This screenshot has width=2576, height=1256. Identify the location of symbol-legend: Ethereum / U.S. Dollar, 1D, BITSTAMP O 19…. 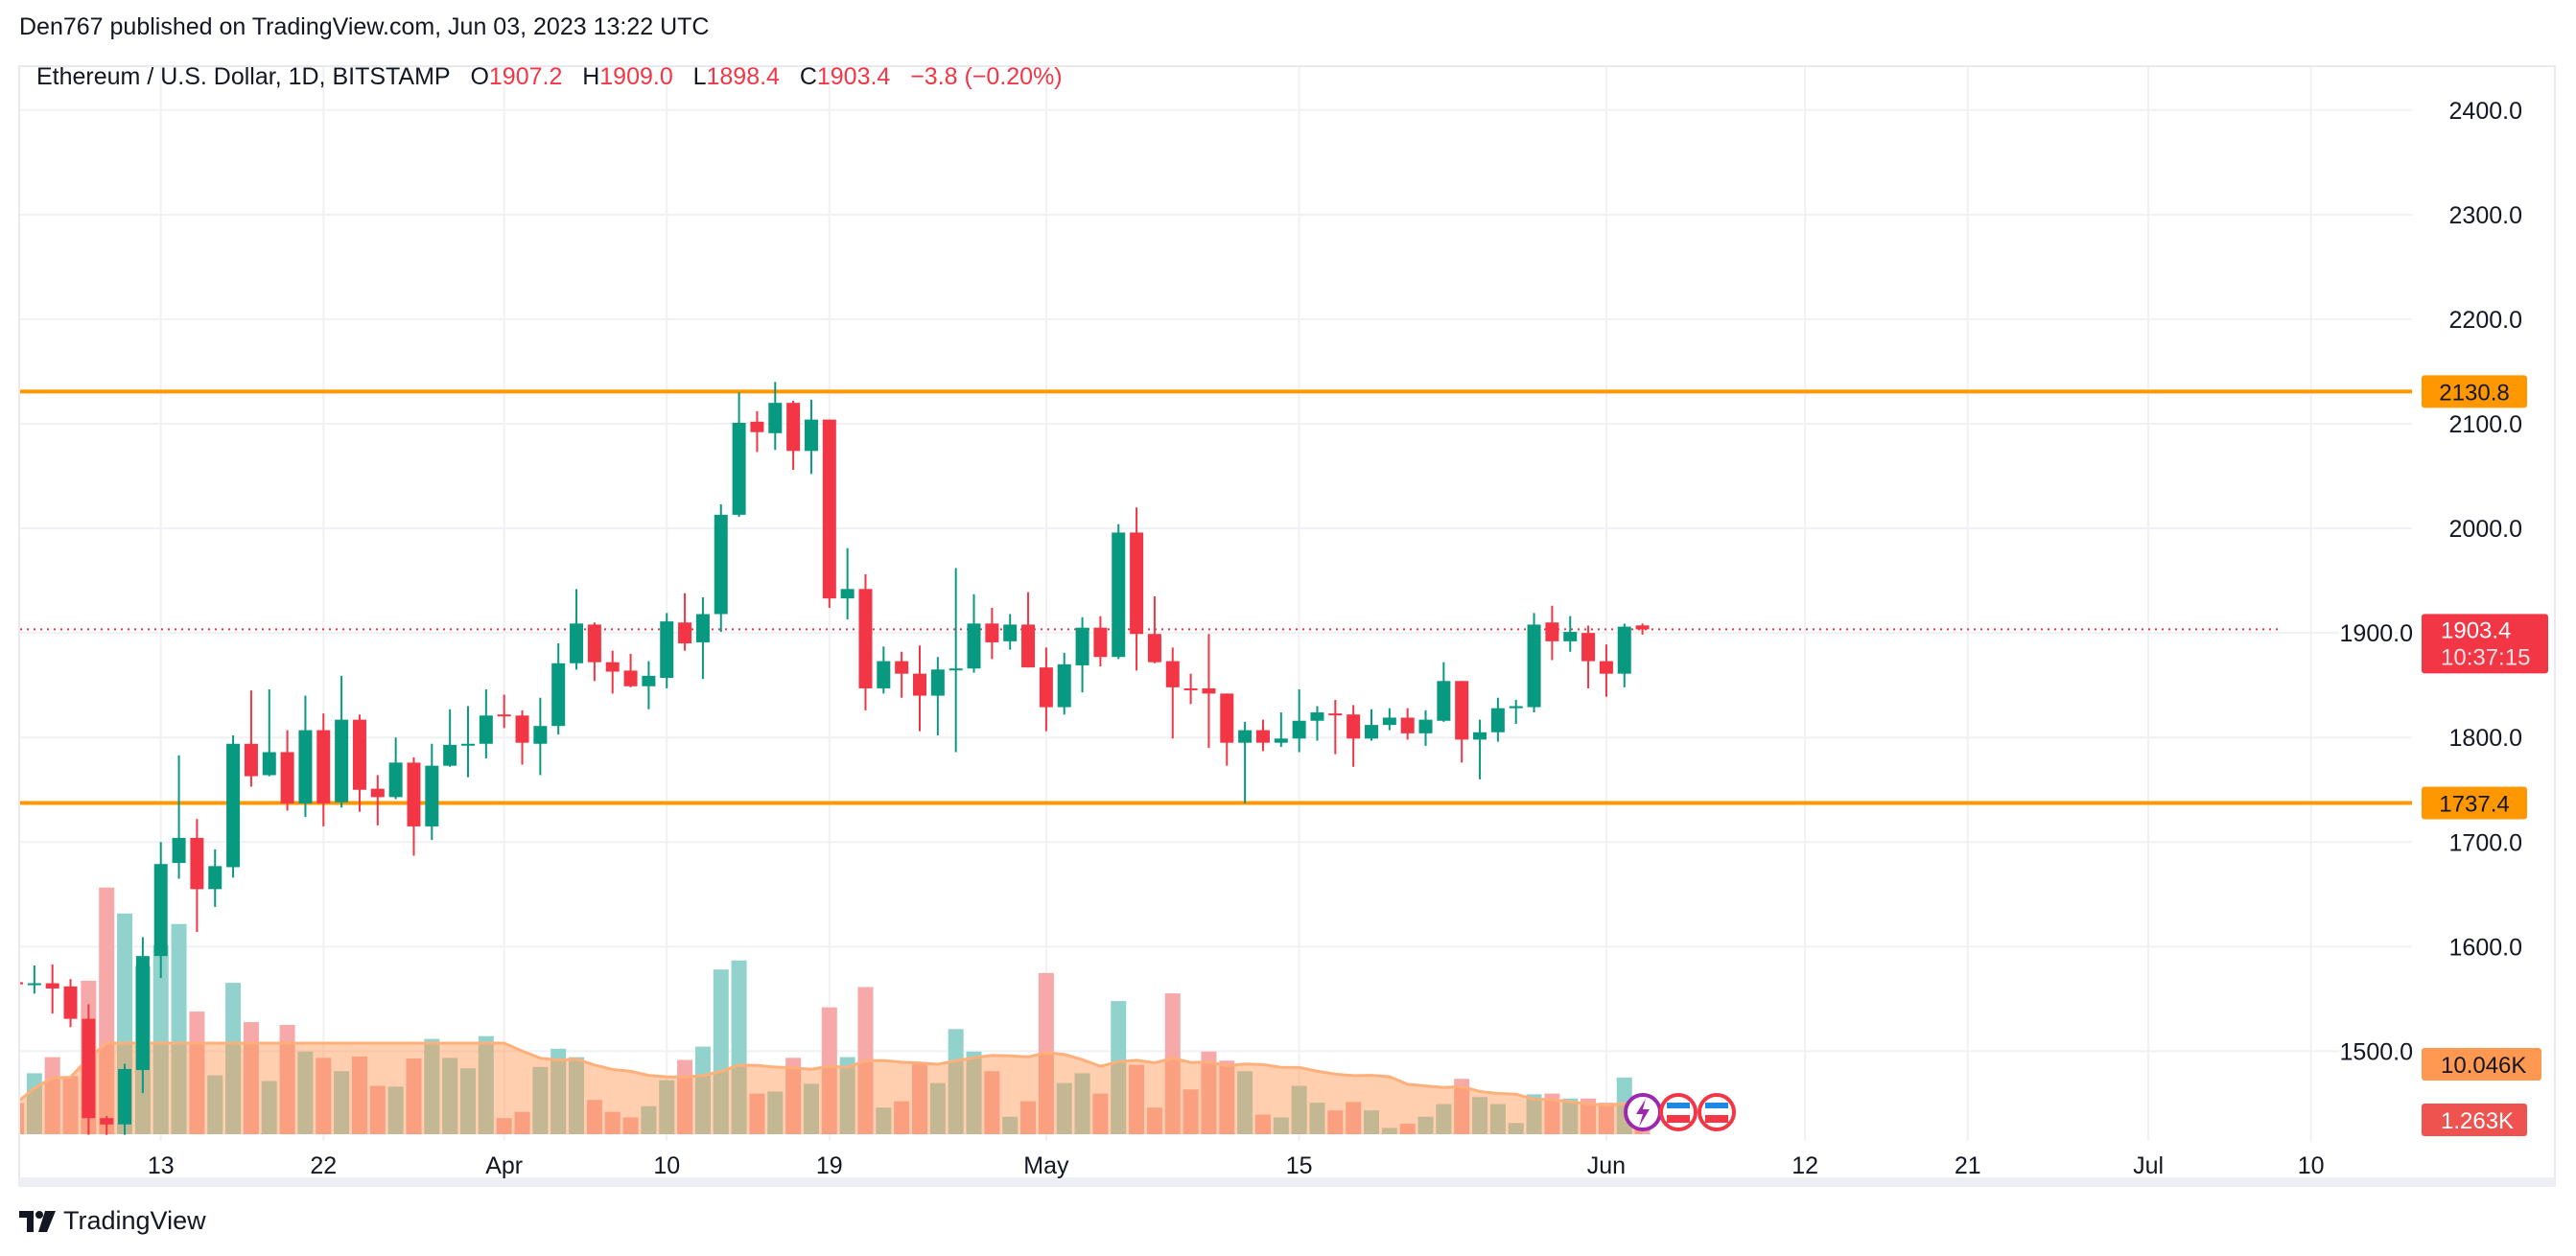
(549, 77).